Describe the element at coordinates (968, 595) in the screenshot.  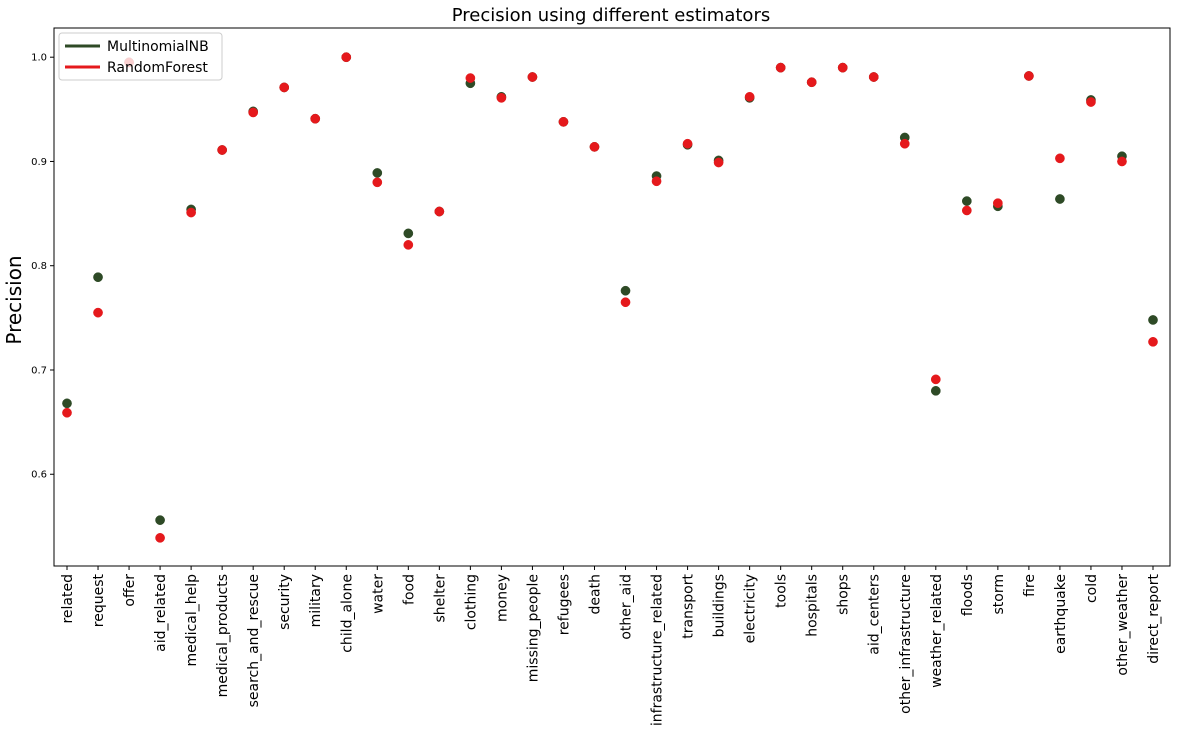
I see `x-tick-label: floods` at that location.